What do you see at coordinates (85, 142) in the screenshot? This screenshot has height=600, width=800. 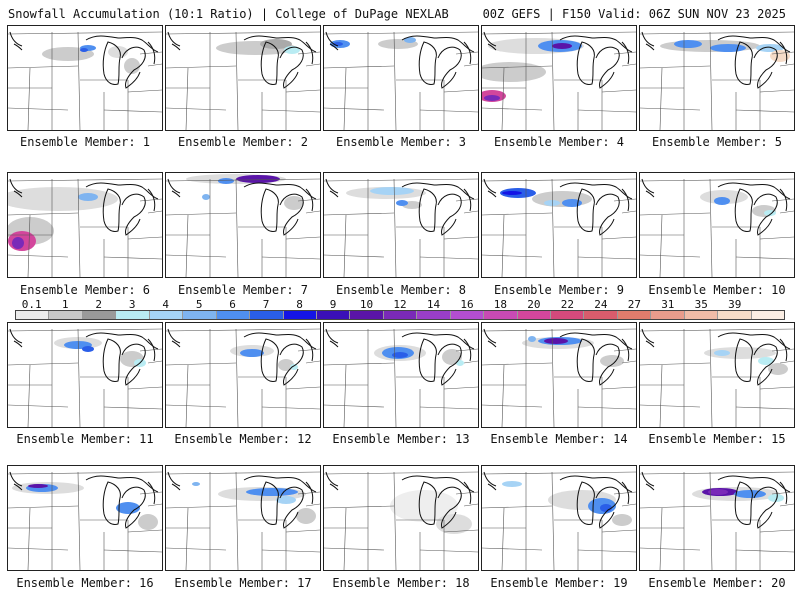 I see `member-1-caption: Ensemble Member: 1` at bounding box center [85, 142].